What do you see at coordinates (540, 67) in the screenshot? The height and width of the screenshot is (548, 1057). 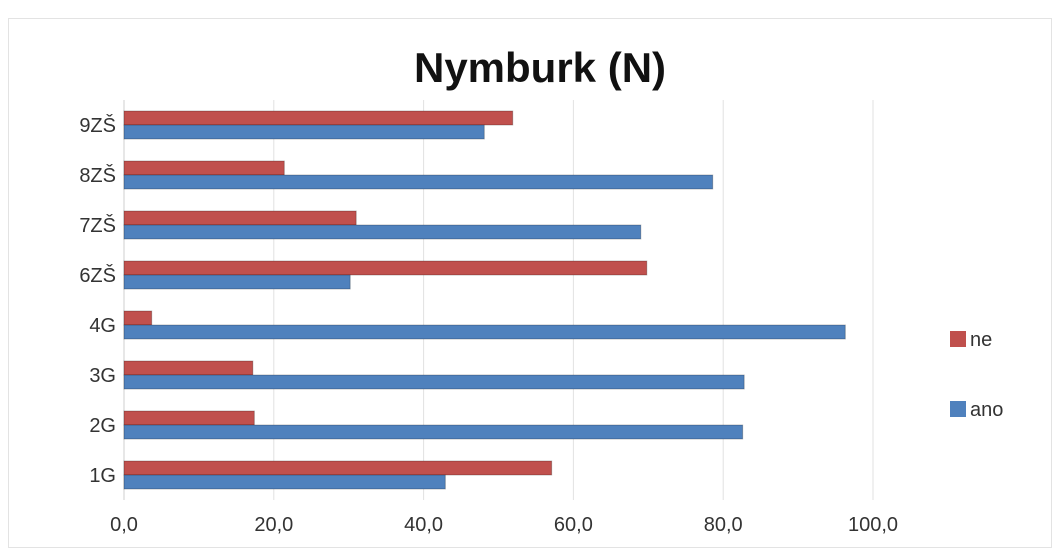 I see `chart-title: Nymburk (N)` at bounding box center [540, 67].